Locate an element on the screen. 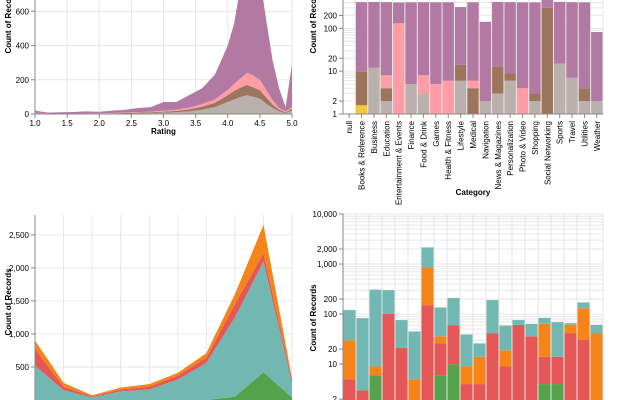 The height and width of the screenshot is (400, 640). category-label: Utilities is located at coordinates (584, 134).